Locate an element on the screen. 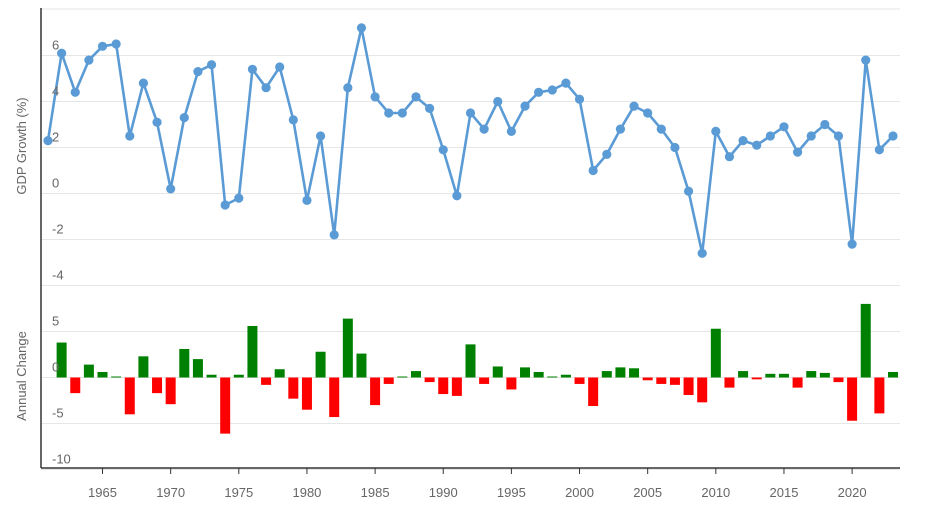  change-bar-1987 is located at coordinates (402, 377).